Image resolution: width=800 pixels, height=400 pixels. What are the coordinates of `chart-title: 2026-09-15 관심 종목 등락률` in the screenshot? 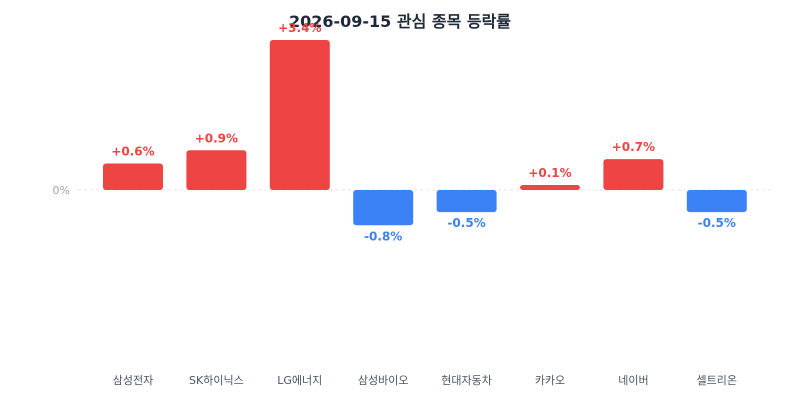 It's located at (400, 21).